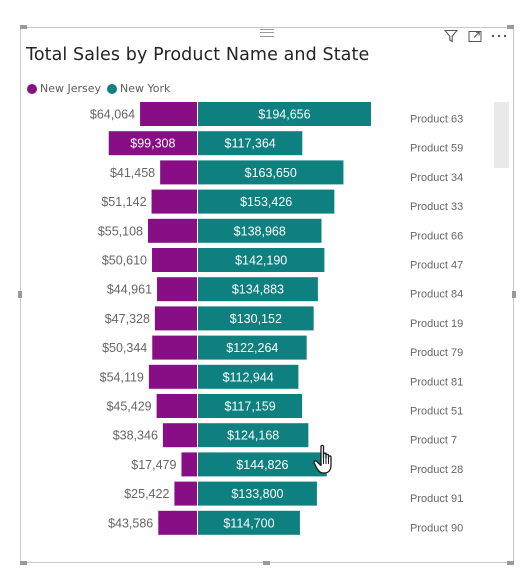 This screenshot has width=528, height=584. Describe the element at coordinates (127, 319) in the screenshot. I see `data-label-new-jersey-product-19: $47,328` at that location.